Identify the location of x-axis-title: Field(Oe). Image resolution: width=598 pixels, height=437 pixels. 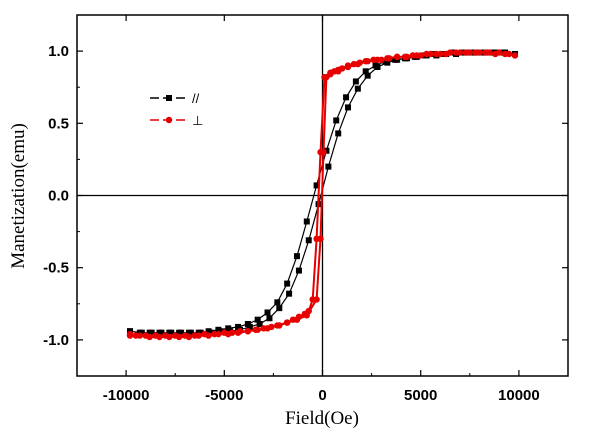
(322, 418).